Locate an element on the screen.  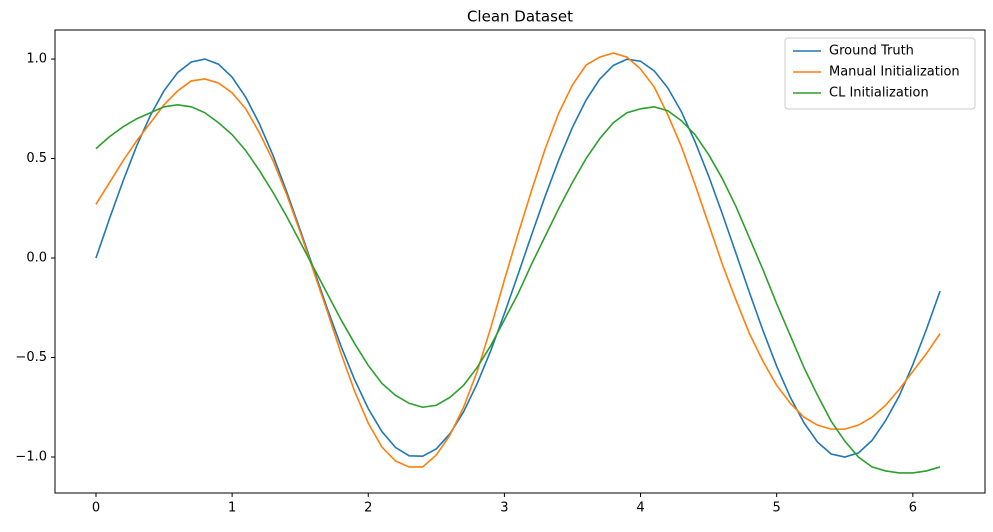
y-tick-label: −1.0 is located at coordinates (31, 456).